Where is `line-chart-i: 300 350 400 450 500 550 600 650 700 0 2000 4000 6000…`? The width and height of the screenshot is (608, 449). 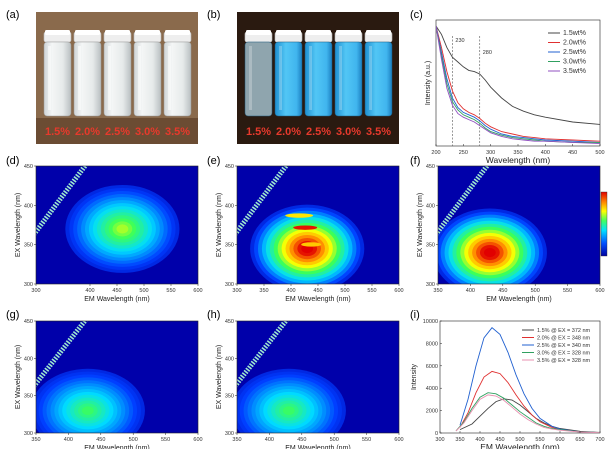
line-chart-i: 300 350 400 450 500 550 600 650 700 0 2000 4000 6000… is located at coordinates (508, 384).